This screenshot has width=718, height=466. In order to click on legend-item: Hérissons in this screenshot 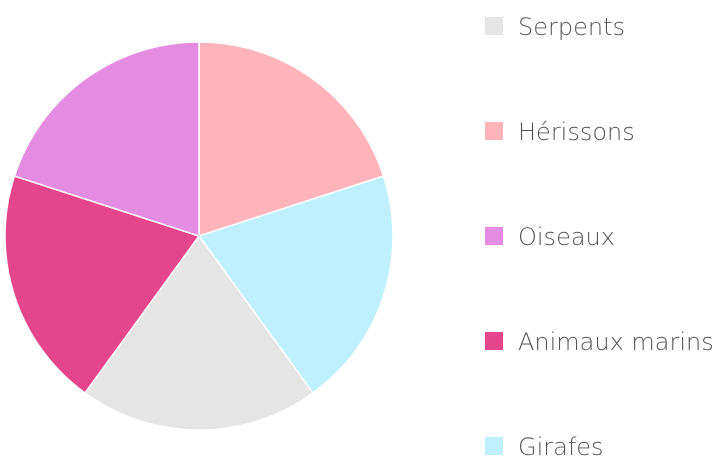, I will do `click(560, 132)`.